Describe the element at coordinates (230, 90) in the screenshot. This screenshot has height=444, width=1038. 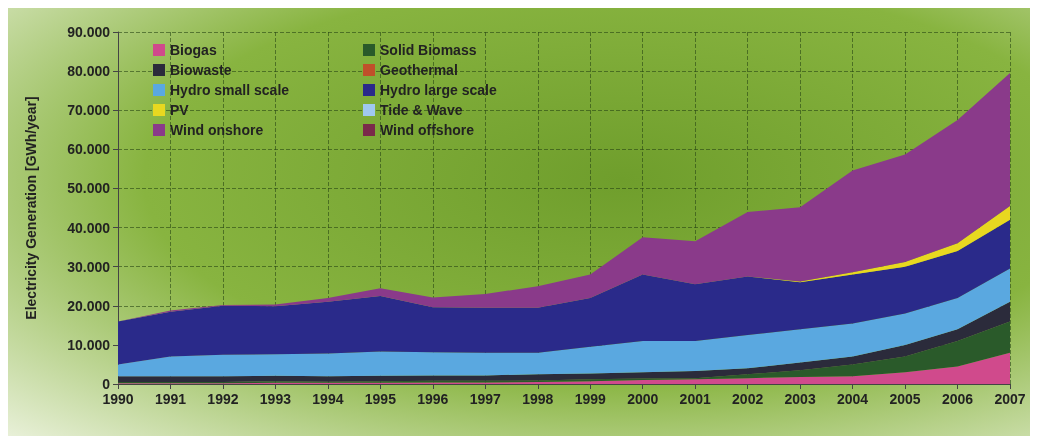
I see `legend-label: Hydro small scale` at that location.